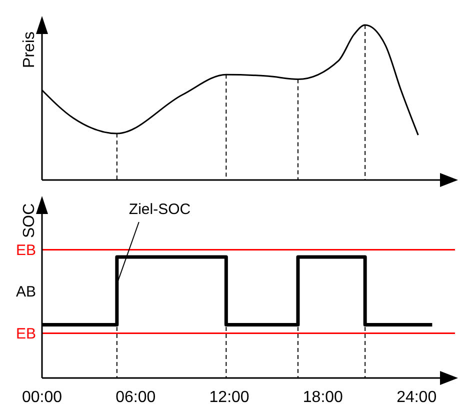 This screenshot has width=460, height=410. I want to click on x-tick-label: 18:00, so click(323, 397).